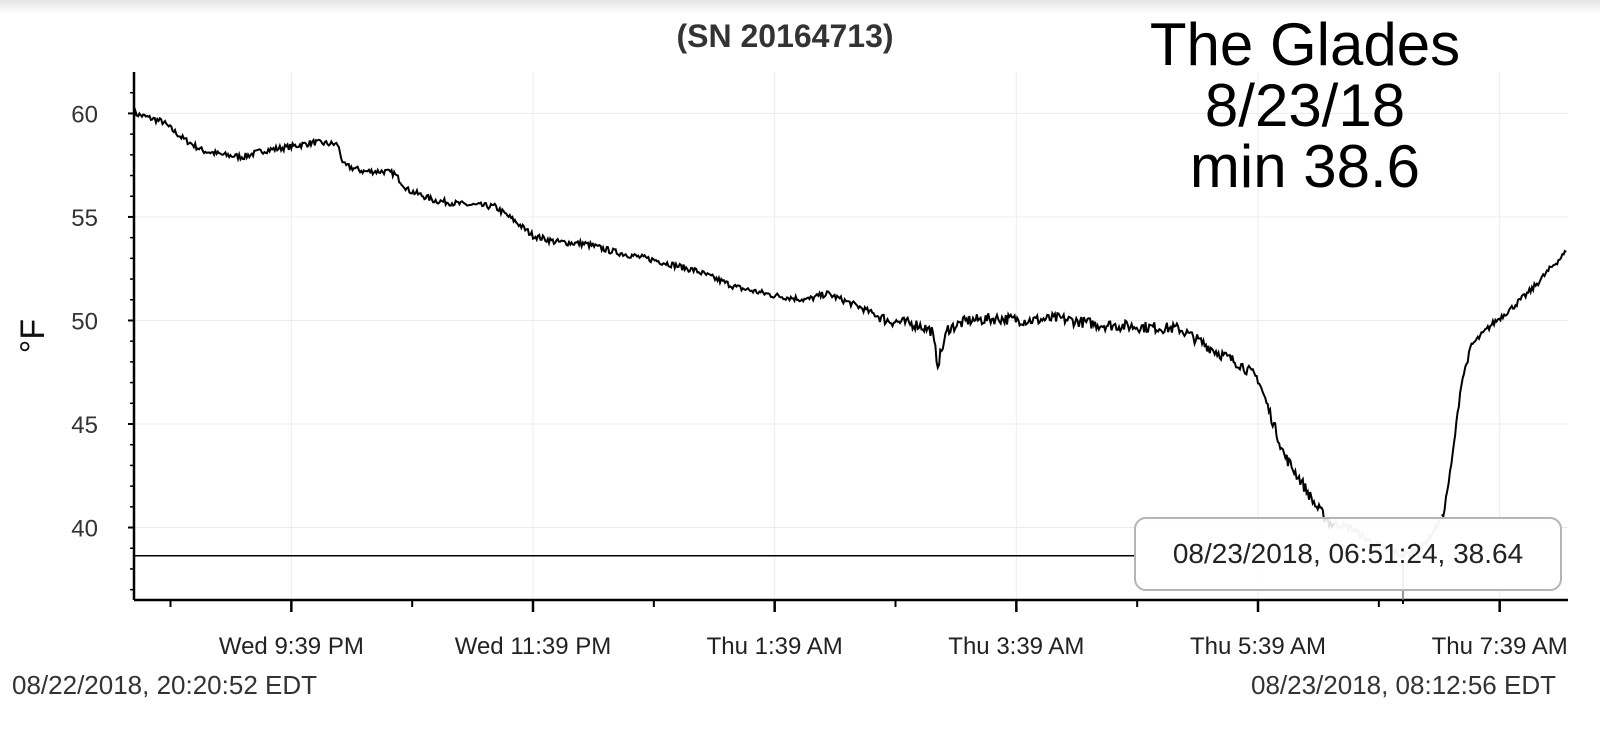  What do you see at coordinates (1258, 646) in the screenshot?
I see `x-tick-label: Thu 5:39 AM` at bounding box center [1258, 646].